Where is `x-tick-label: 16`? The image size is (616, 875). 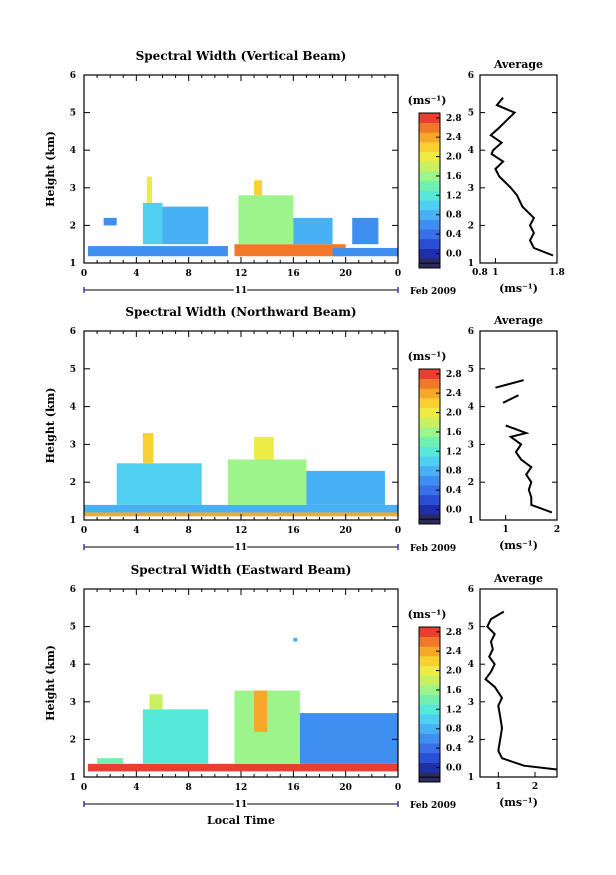 x-tick-label: 16 is located at coordinates (293, 274).